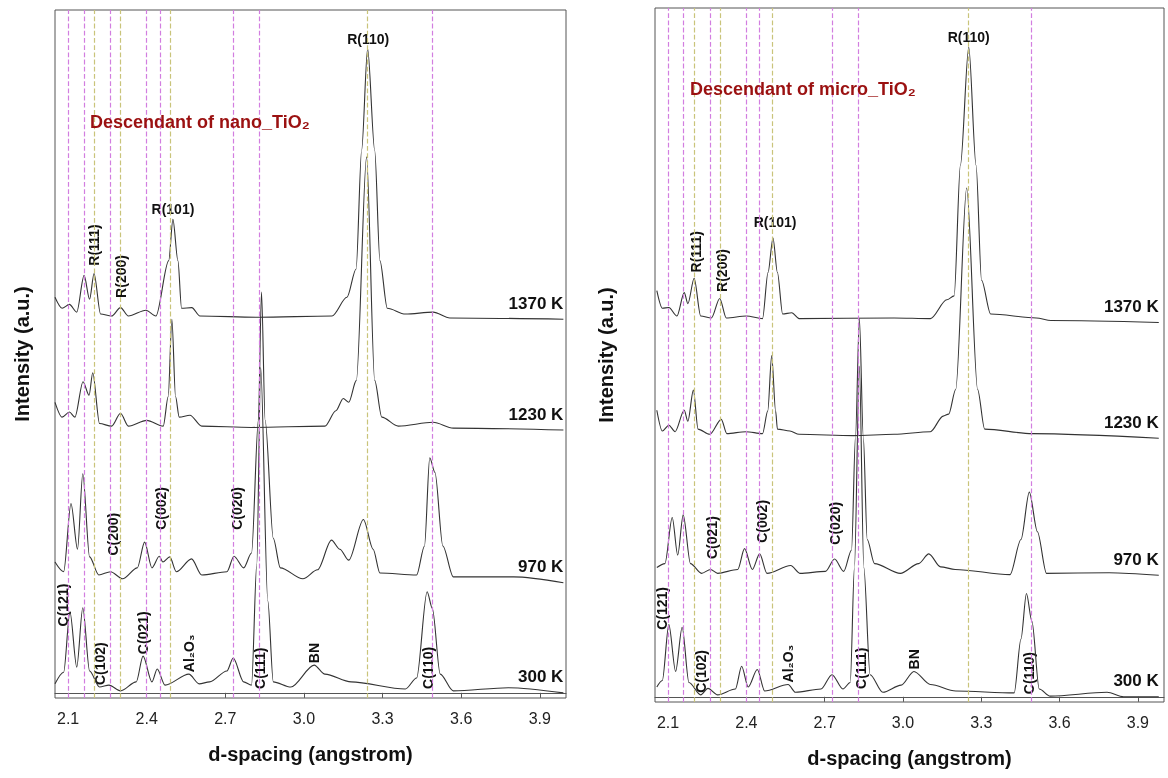 This screenshot has width=1168, height=778. Describe the element at coordinates (803, 89) in the screenshot. I see `text: Descendant of micro_TiO₂` at that location.